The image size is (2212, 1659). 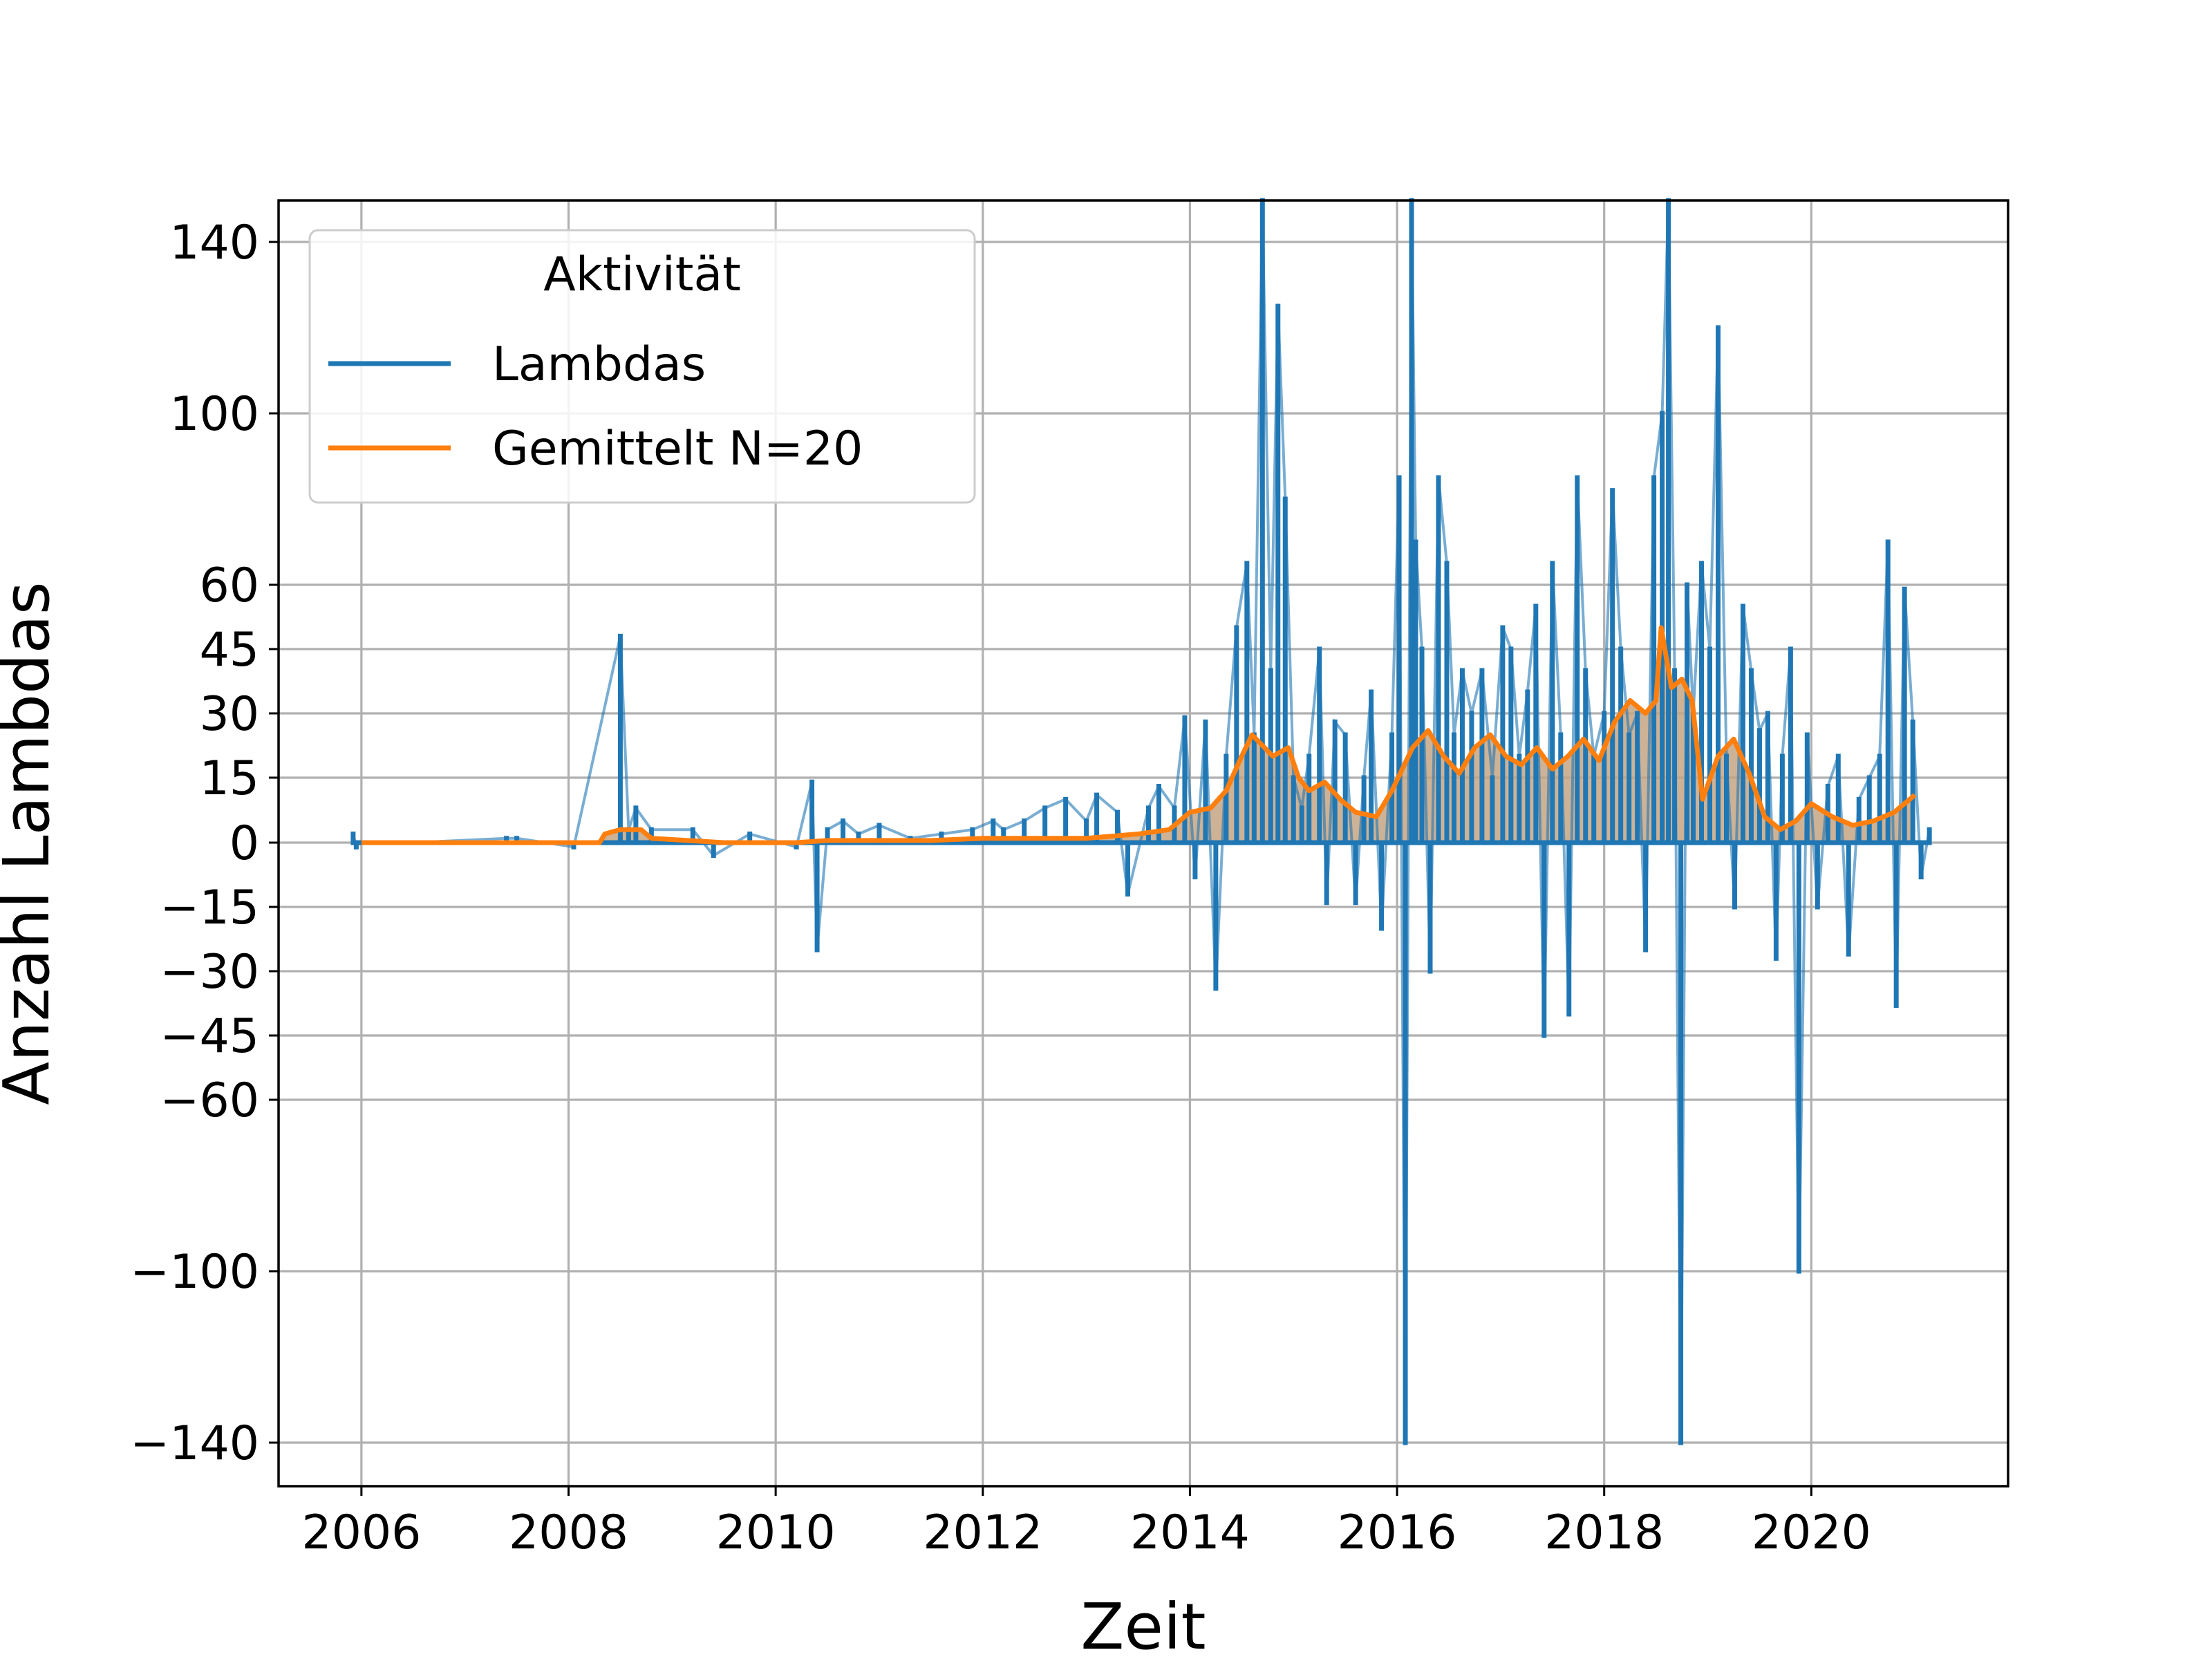 I want to click on y-tick-label: 100, so click(x=214, y=414).